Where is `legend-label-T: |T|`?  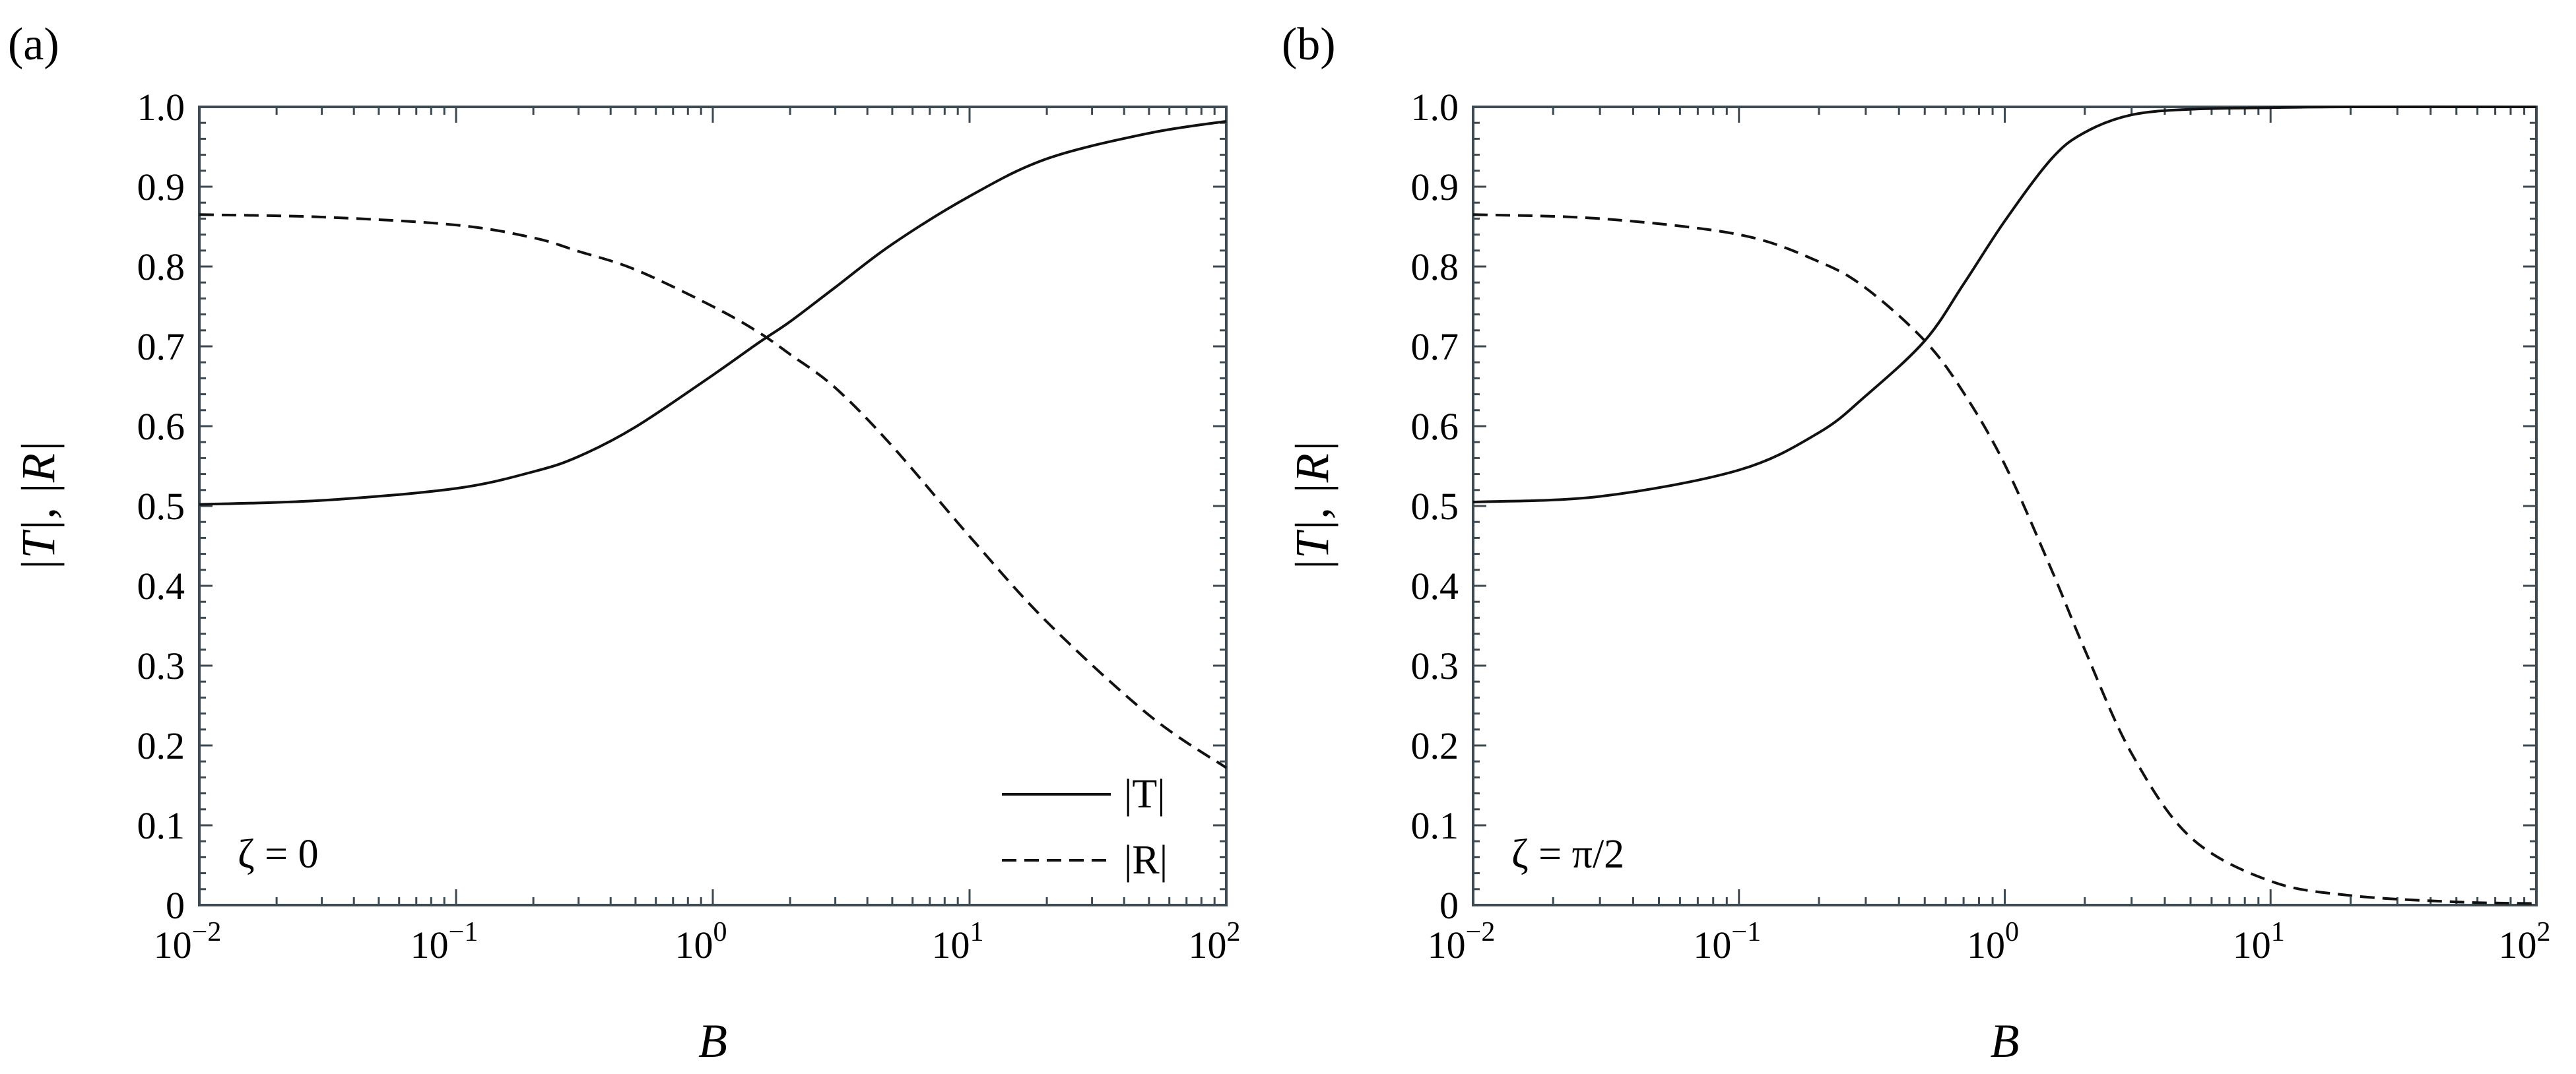 legend-label-T: |T| is located at coordinates (1145, 795).